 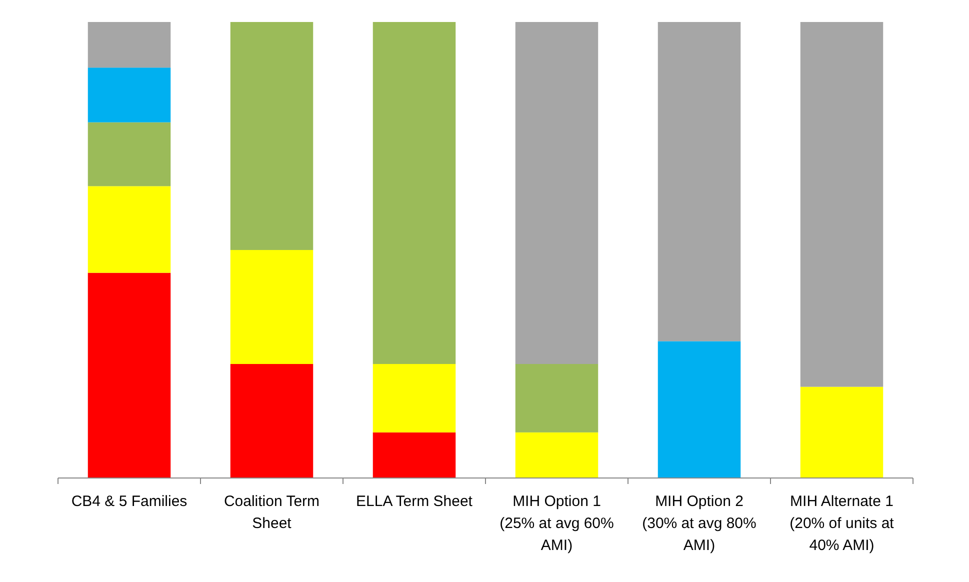 What do you see at coordinates (272, 512) in the screenshot?
I see `x-tick-label: Coalition Term Sheet` at bounding box center [272, 512].